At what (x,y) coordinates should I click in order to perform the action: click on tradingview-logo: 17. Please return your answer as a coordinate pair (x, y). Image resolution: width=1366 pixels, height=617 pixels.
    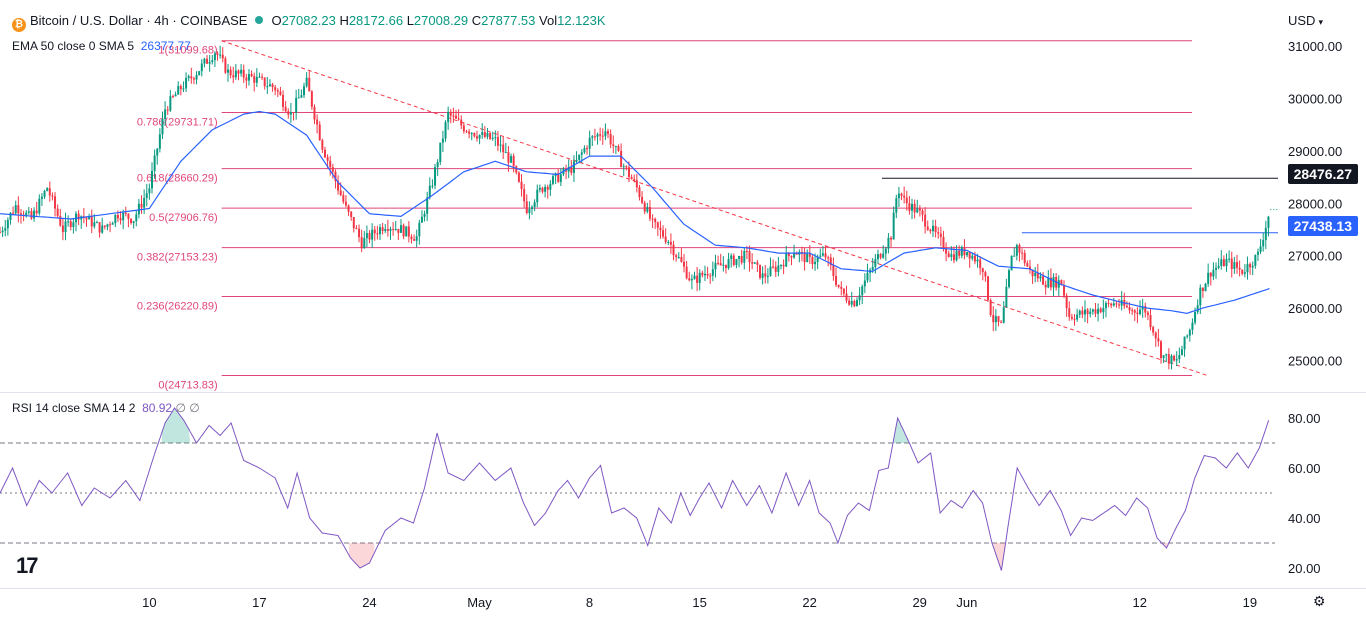
    Looking at the image, I should click on (27, 565).